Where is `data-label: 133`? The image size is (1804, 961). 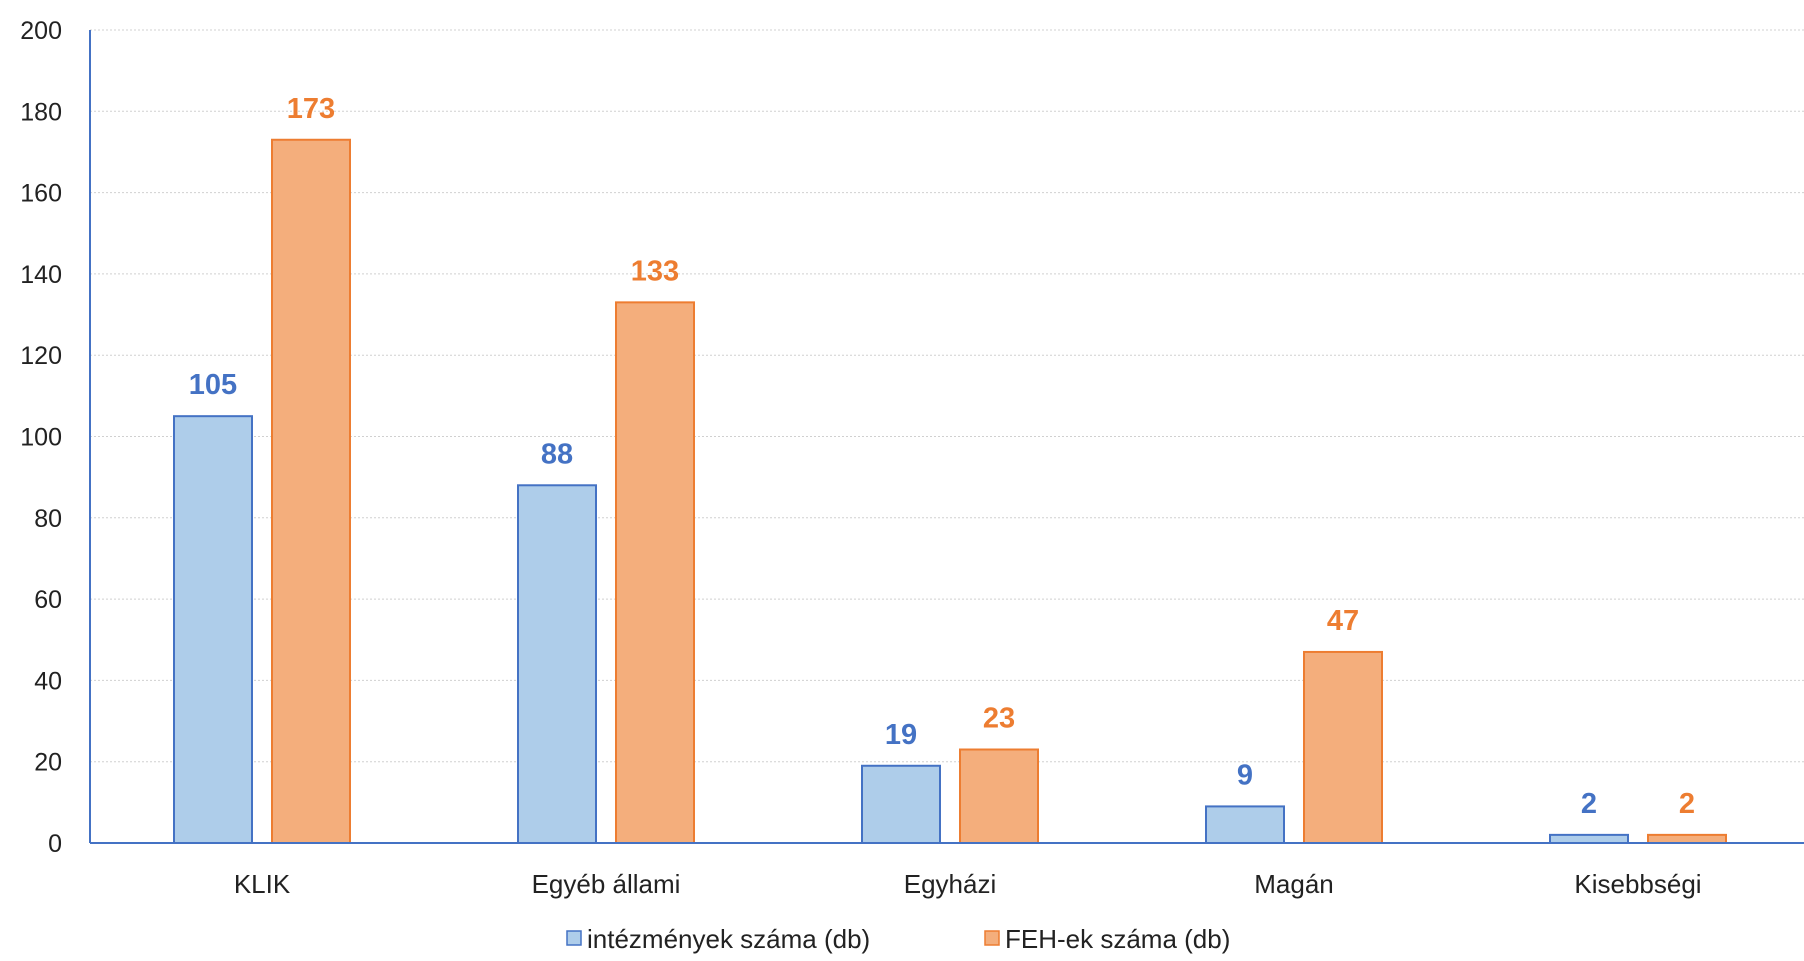
data-label: 133 is located at coordinates (655, 271).